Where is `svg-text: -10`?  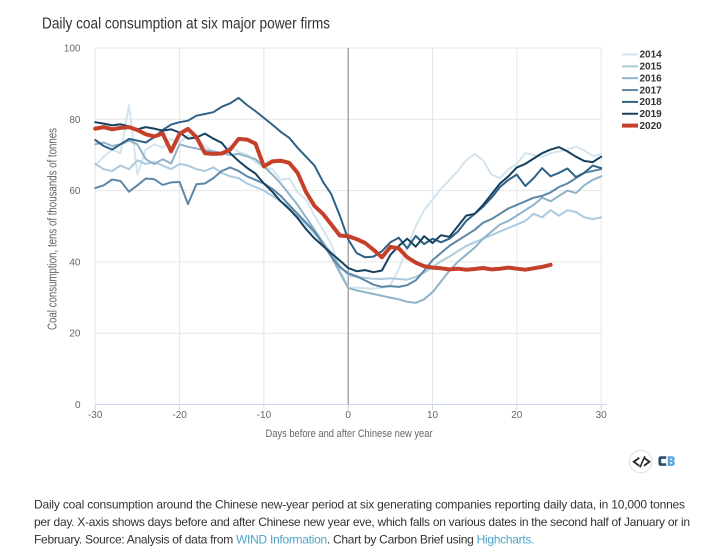 svg-text: -10 is located at coordinates (264, 415).